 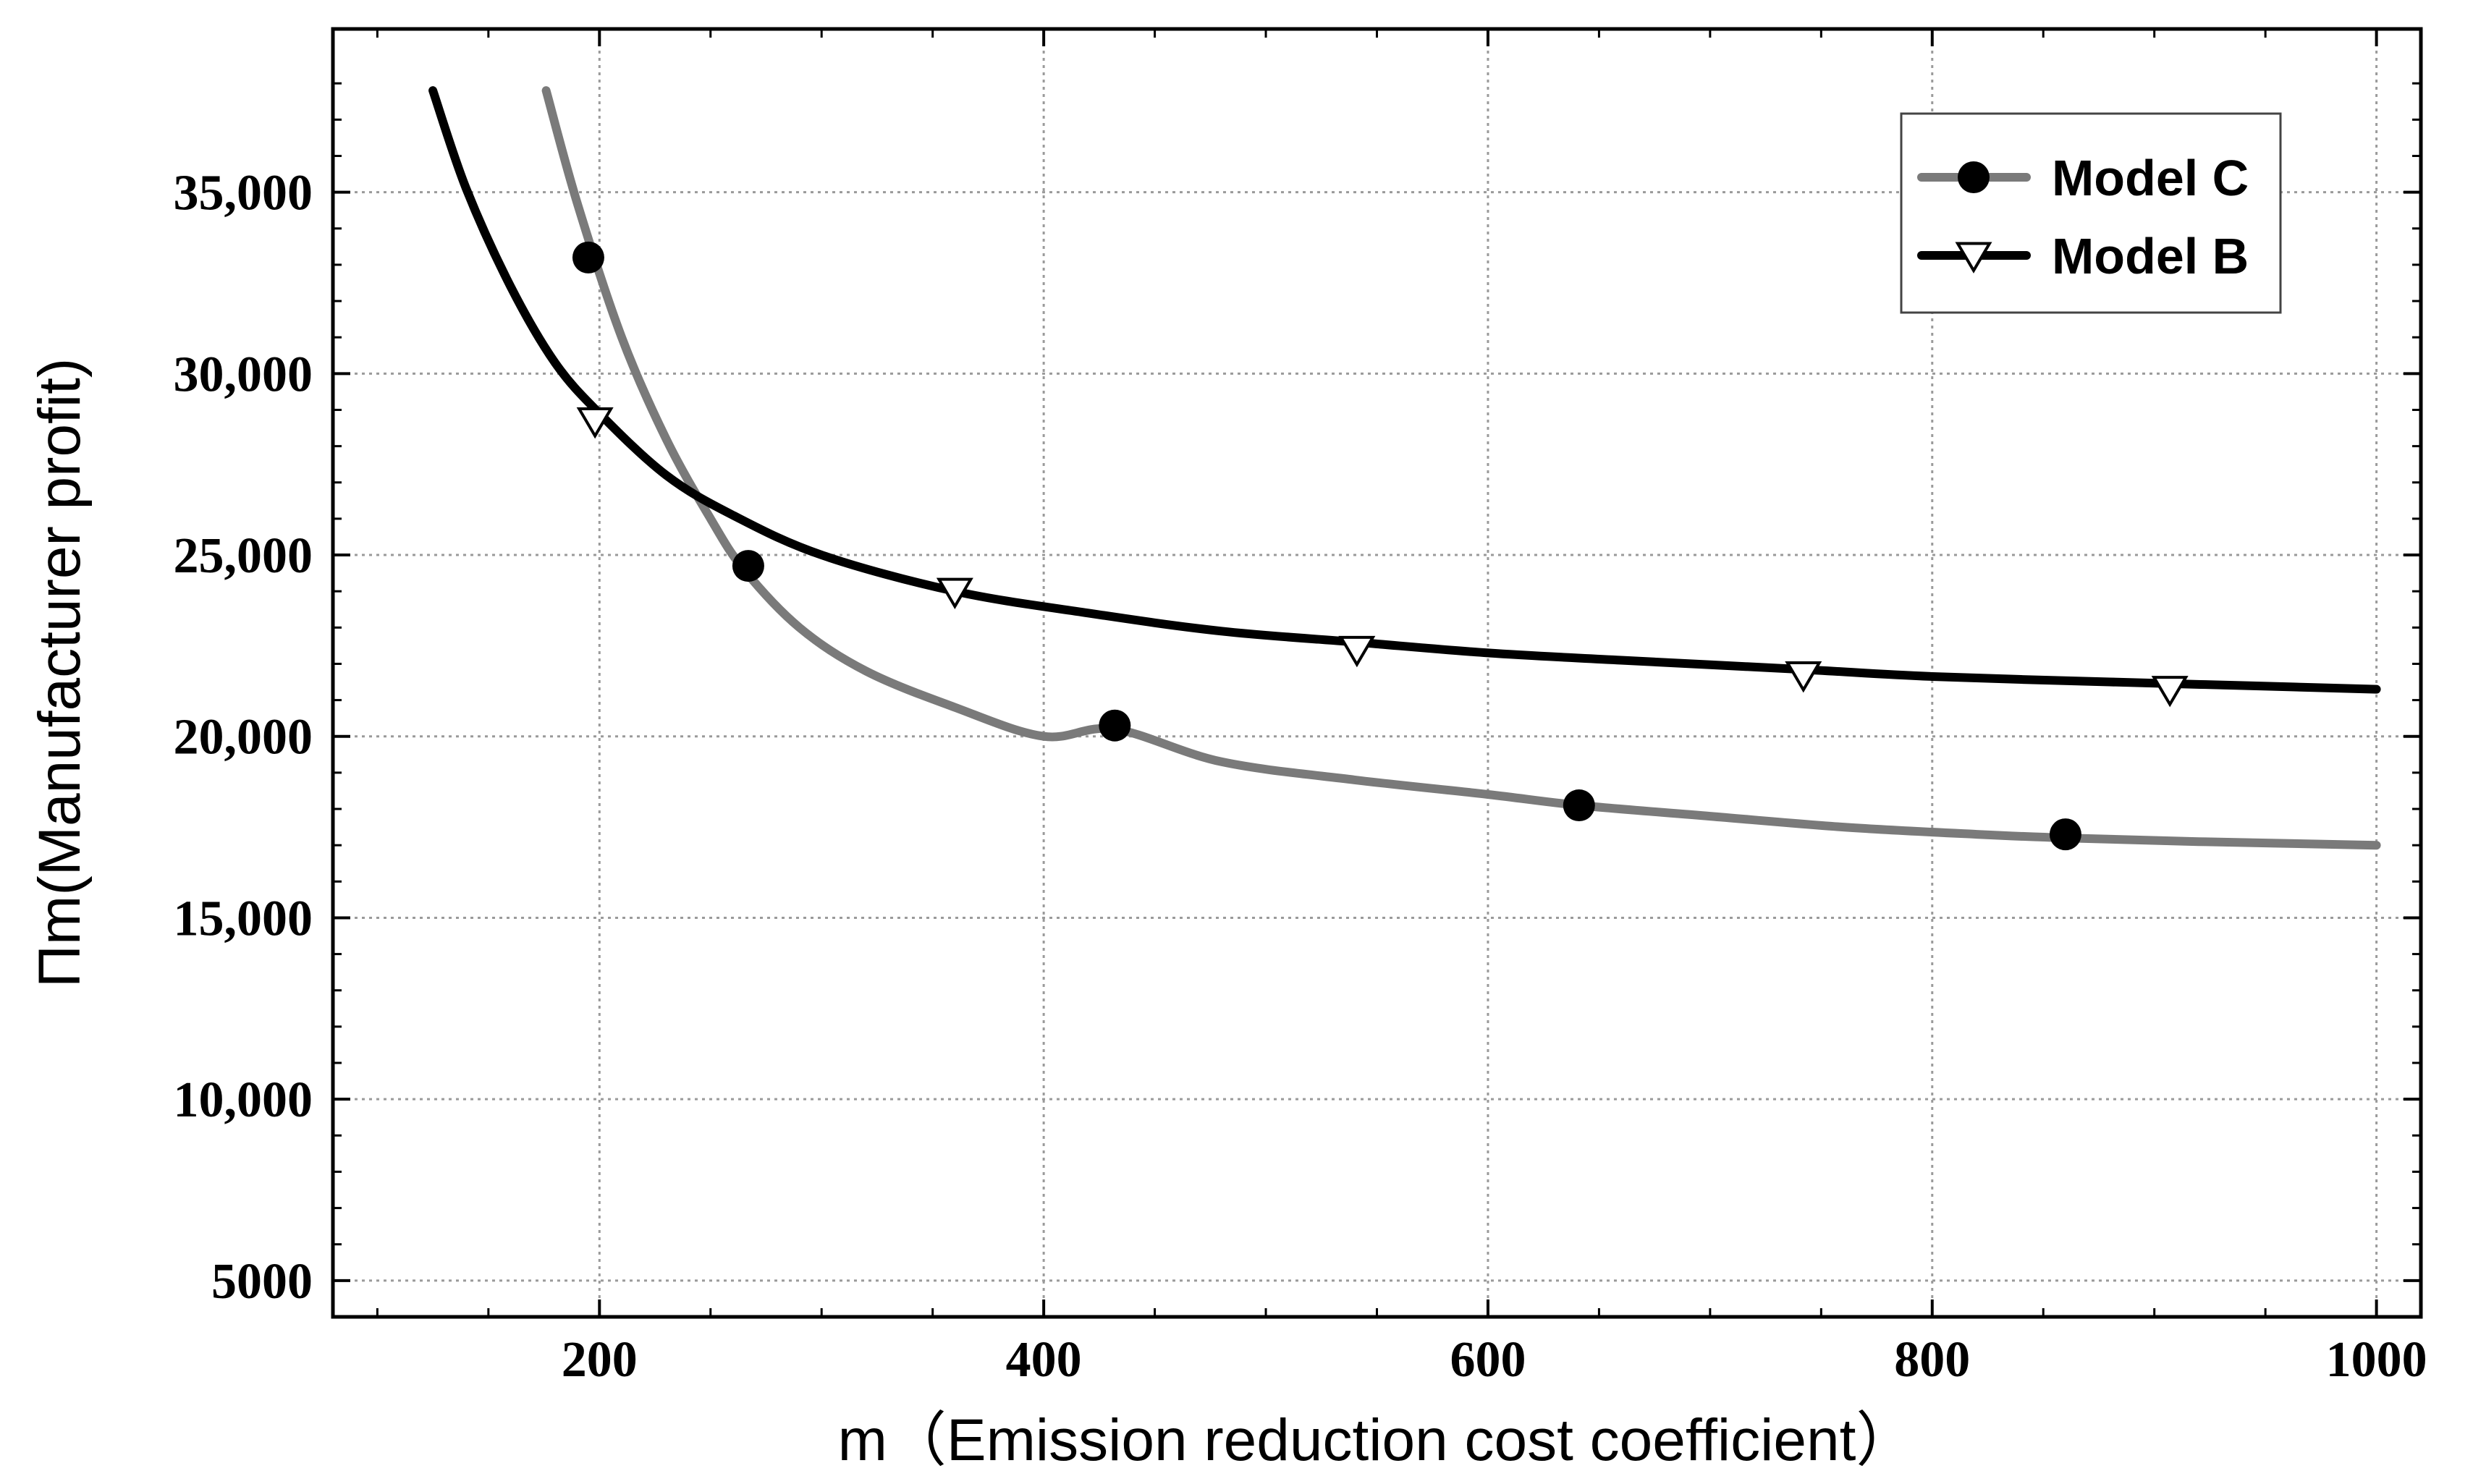 I want to click on y-axis-title: Πm(Manufacturer profit), so click(x=60, y=673).